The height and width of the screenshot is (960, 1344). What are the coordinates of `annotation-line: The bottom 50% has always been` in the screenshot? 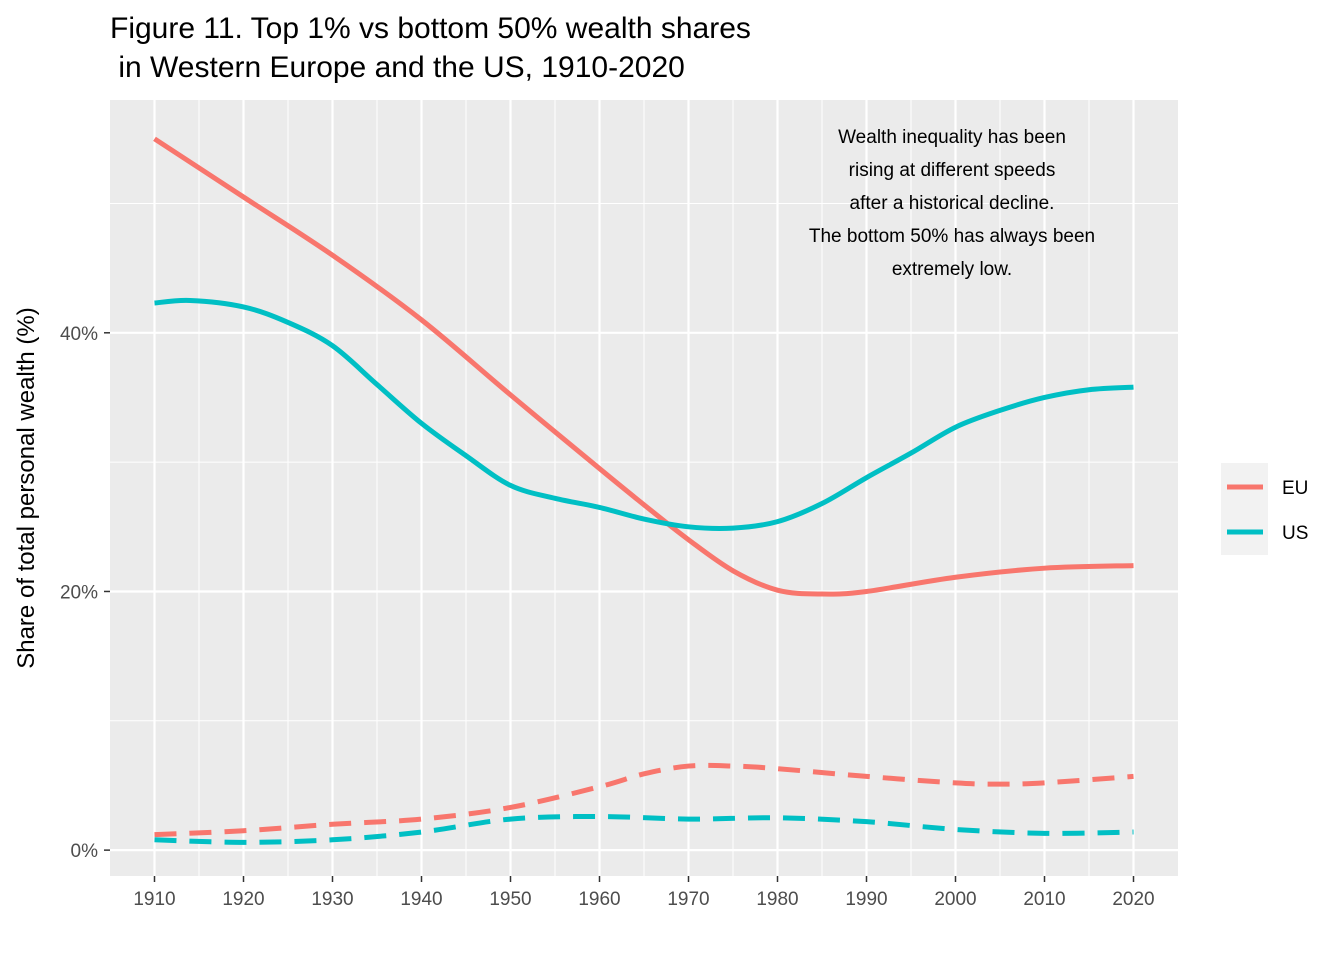 It's located at (952, 236).